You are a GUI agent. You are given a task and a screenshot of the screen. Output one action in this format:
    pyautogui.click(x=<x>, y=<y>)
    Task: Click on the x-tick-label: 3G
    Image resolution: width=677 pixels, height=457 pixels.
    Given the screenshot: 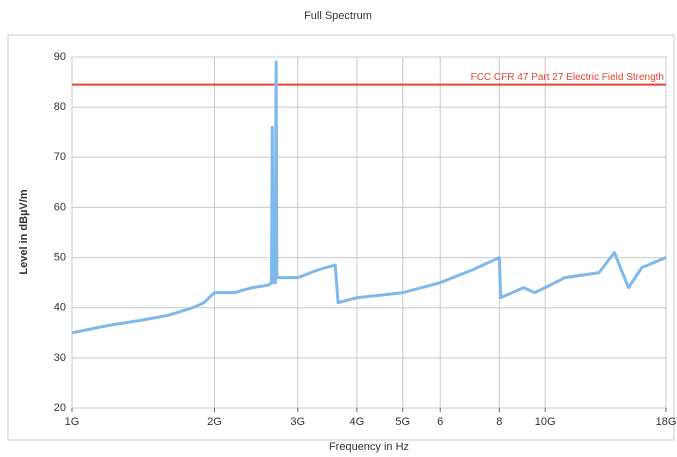 What is the action you would take?
    pyautogui.click(x=297, y=422)
    